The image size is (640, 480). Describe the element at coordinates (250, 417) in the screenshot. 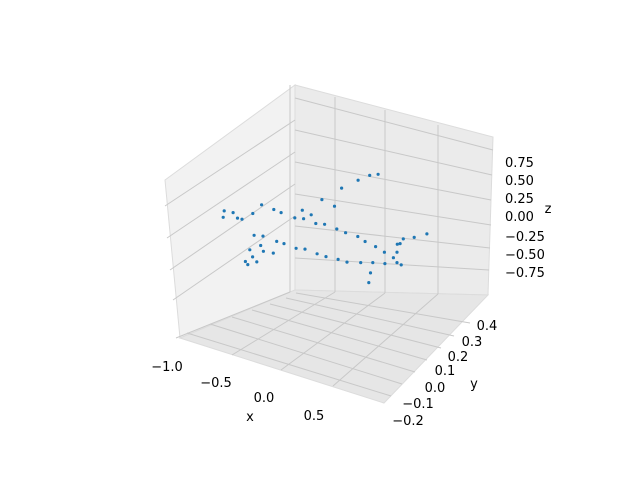

I see `x-axis-label: x` at that location.